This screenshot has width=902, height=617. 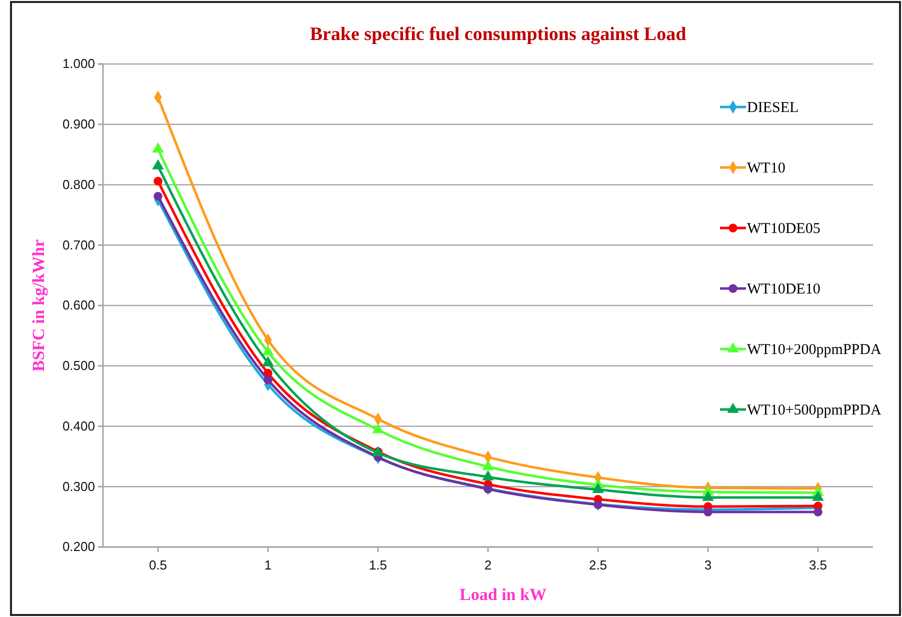 I want to click on y-tick-label: 0.700, so click(x=78, y=244).